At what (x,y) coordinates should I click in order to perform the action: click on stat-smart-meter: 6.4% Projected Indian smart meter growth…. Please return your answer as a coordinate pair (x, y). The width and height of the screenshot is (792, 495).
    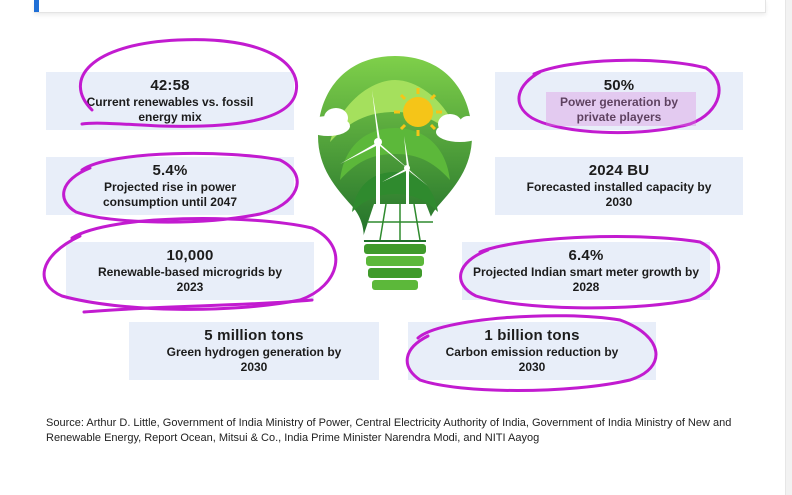
    Looking at the image, I should click on (586, 271).